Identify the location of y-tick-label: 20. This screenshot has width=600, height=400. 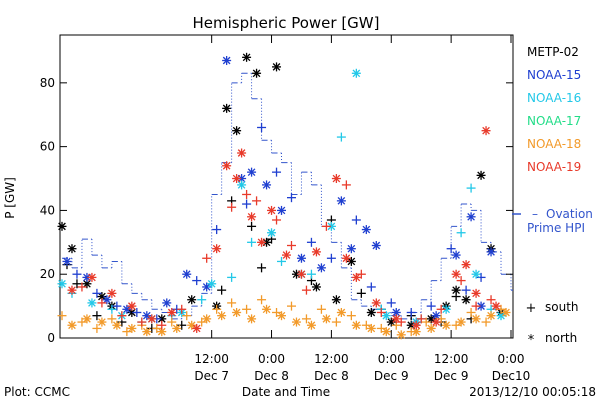
(47, 274).